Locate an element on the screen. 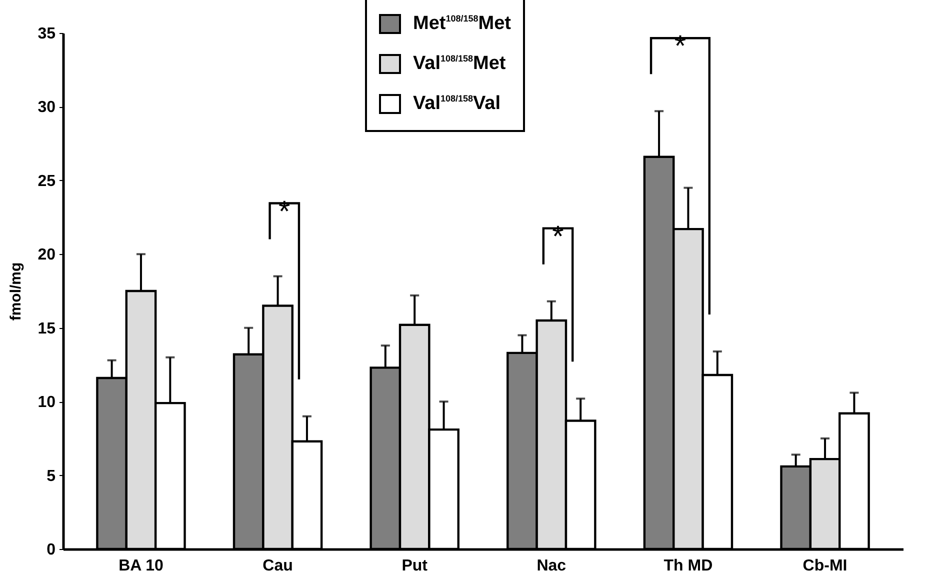  y-tick-label: 35 is located at coordinates (47, 34).